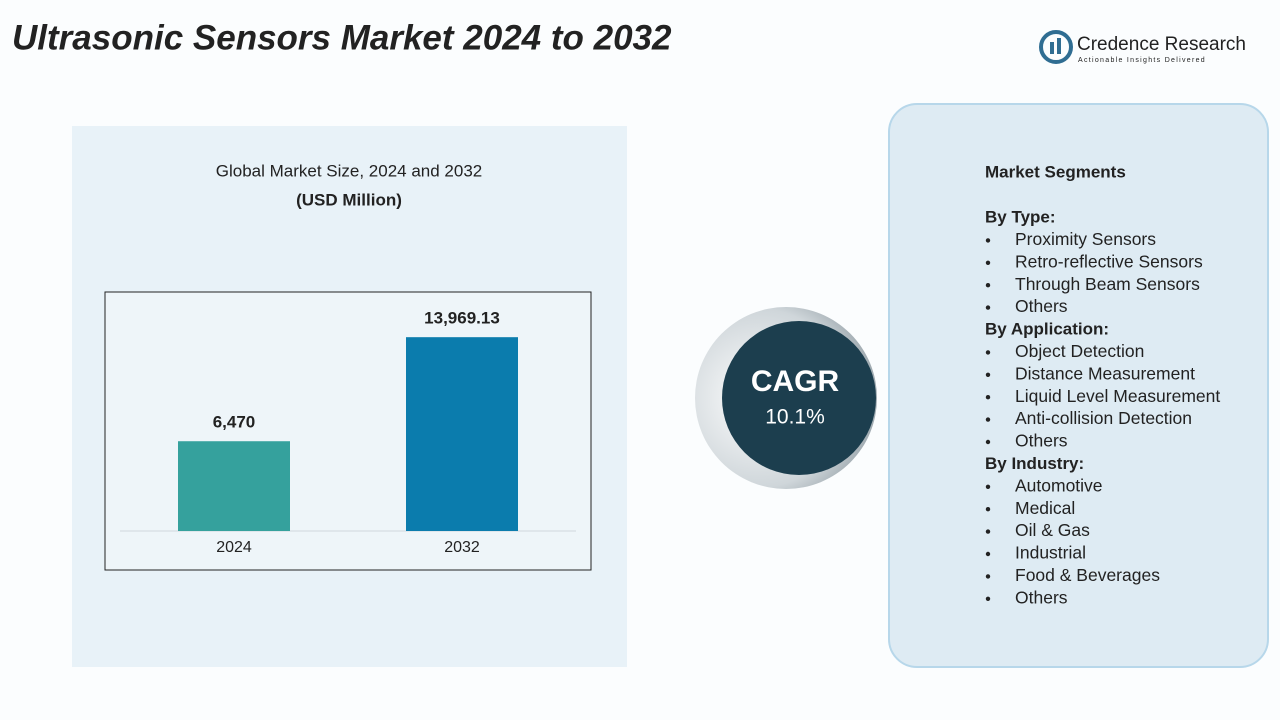 This screenshot has height=720, width=1280. I want to click on cagr-label: CAGR, so click(795, 381).